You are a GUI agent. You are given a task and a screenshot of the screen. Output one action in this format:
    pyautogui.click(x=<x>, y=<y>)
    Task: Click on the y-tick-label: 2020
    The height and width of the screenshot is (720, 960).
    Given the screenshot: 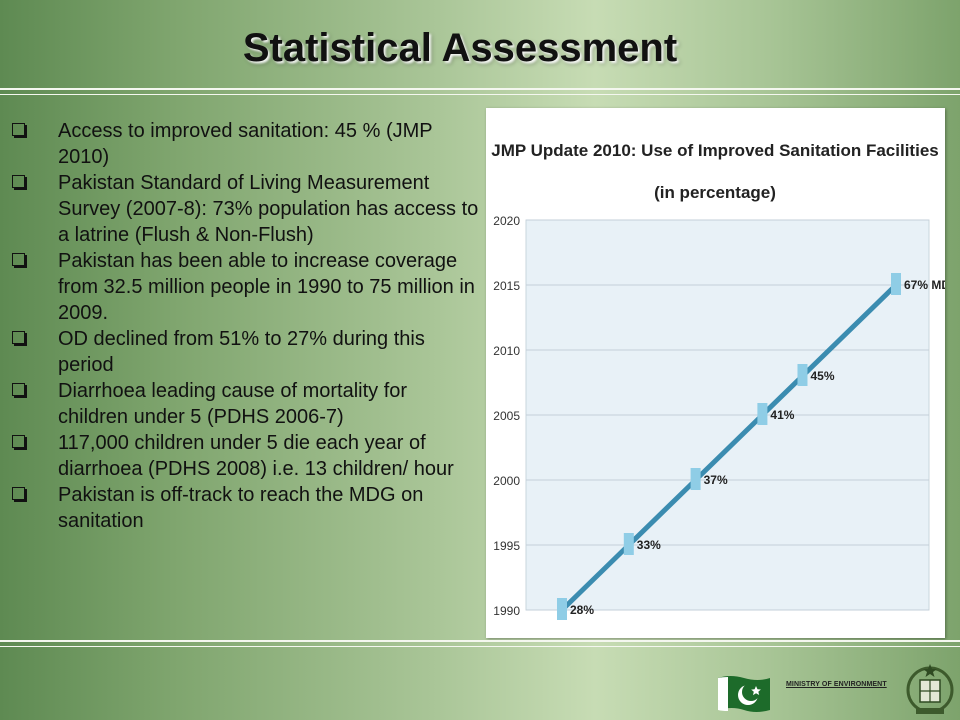 What is the action you would take?
    pyautogui.click(x=506, y=221)
    